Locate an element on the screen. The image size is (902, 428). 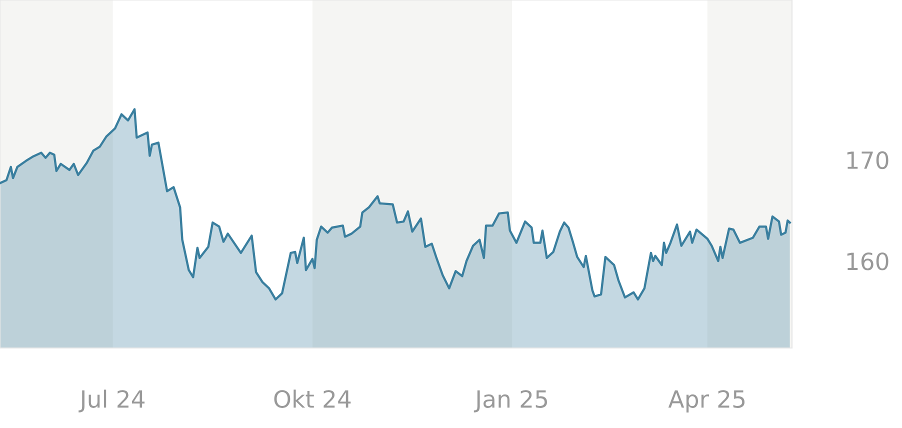
x-tick-label: Apr 25 is located at coordinates (706, 401).